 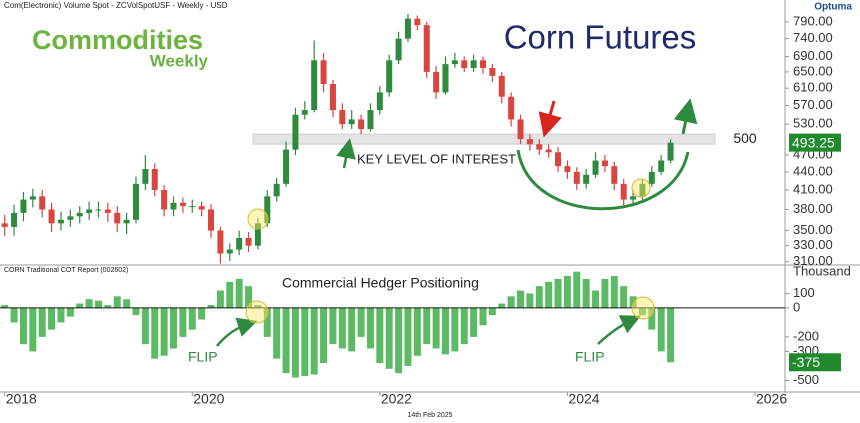 I want to click on panel-subtitle: CORN Traditional COT Report (002602), so click(x=66, y=270).